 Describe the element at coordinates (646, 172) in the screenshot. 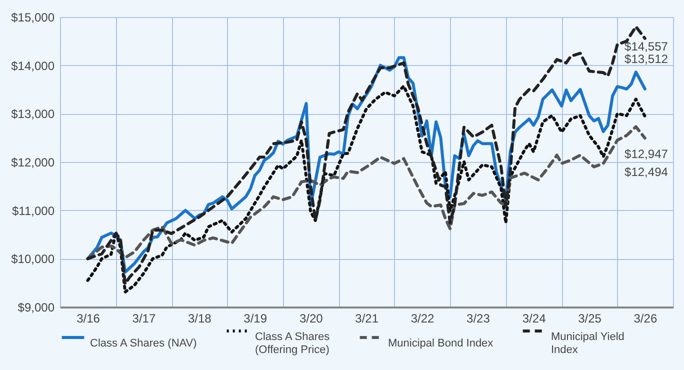

I see `annotation: $12,494` at that location.